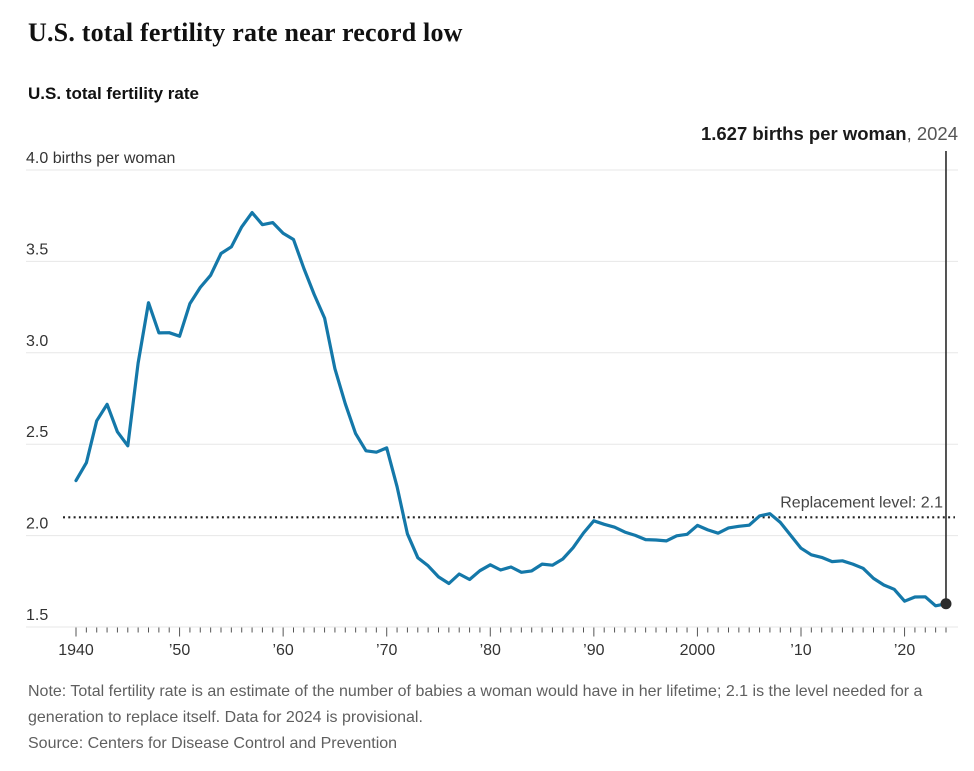 Image resolution: width=974 pixels, height=771 pixels. I want to click on y-axis-label: 4.0 births per woman, so click(100, 158).